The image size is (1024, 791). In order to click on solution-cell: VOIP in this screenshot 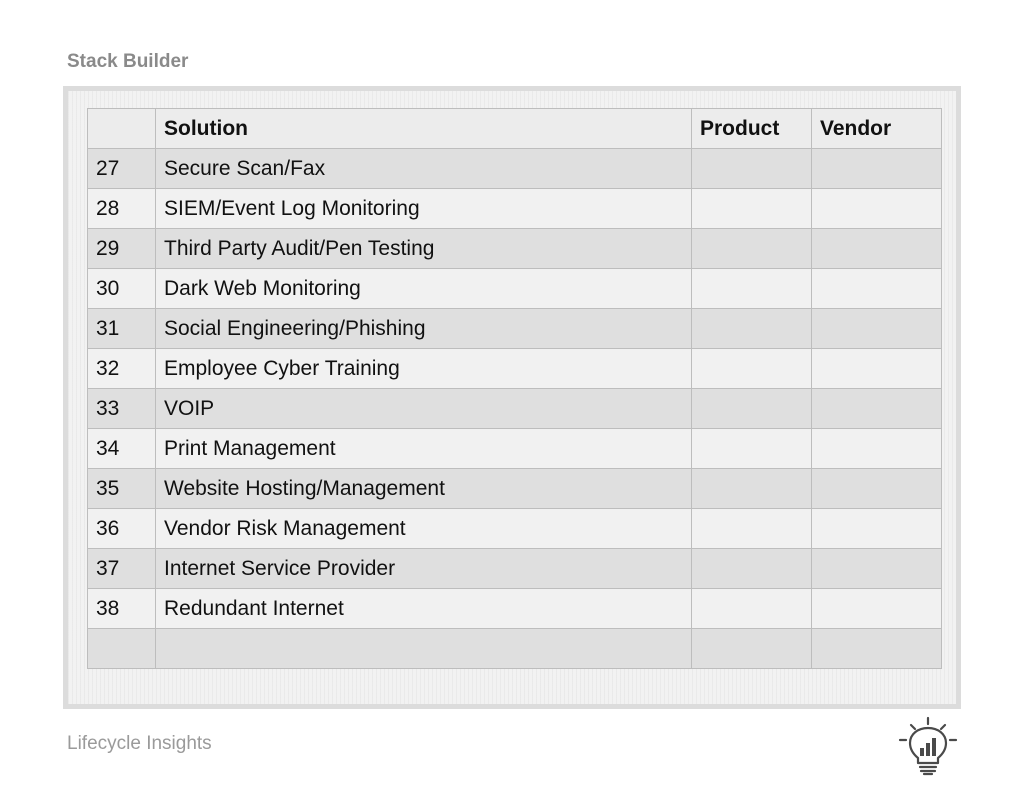, I will do `click(423, 408)`.